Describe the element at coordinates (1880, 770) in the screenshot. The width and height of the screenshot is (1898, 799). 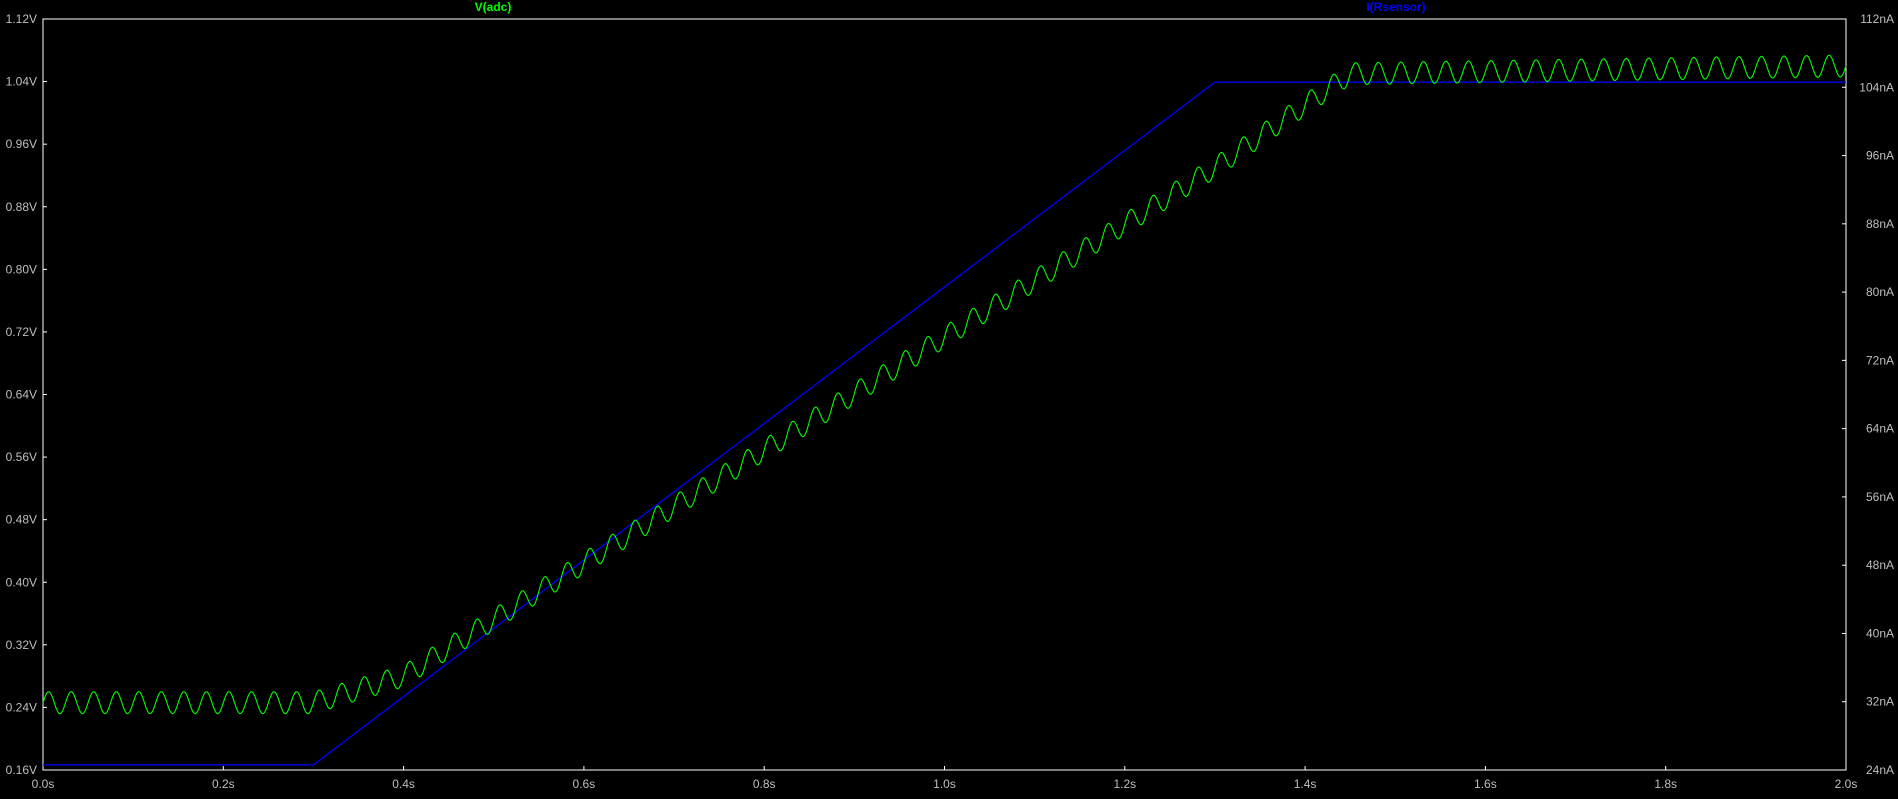
I see `y-right-tick-label: 24nA` at that location.